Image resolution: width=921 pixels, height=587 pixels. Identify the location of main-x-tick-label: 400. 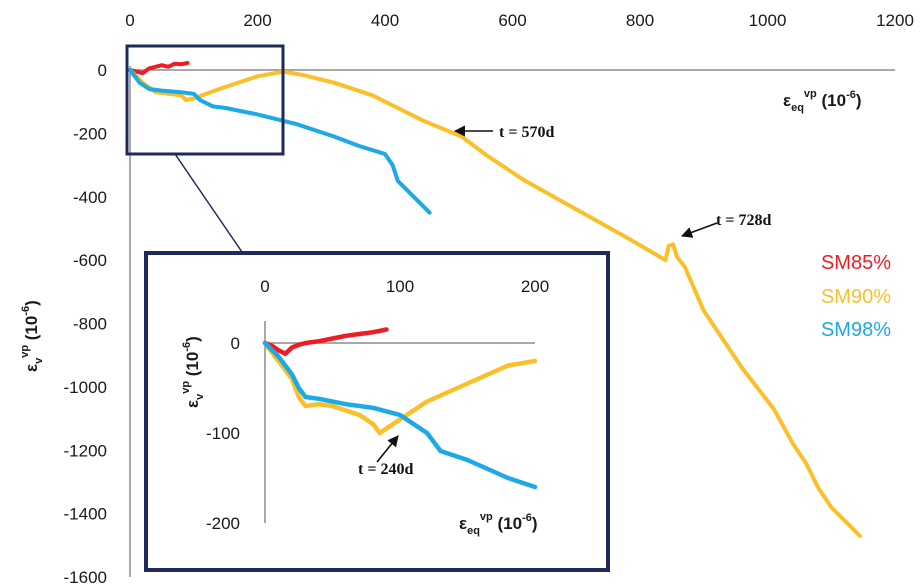
(385, 20).